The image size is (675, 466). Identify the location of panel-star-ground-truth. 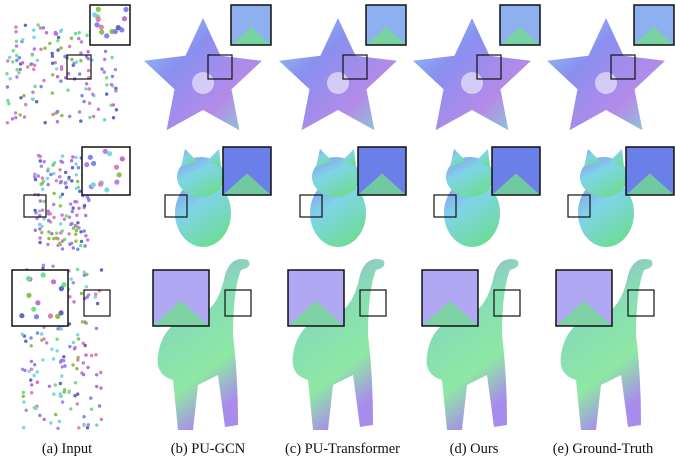
(611, 67).